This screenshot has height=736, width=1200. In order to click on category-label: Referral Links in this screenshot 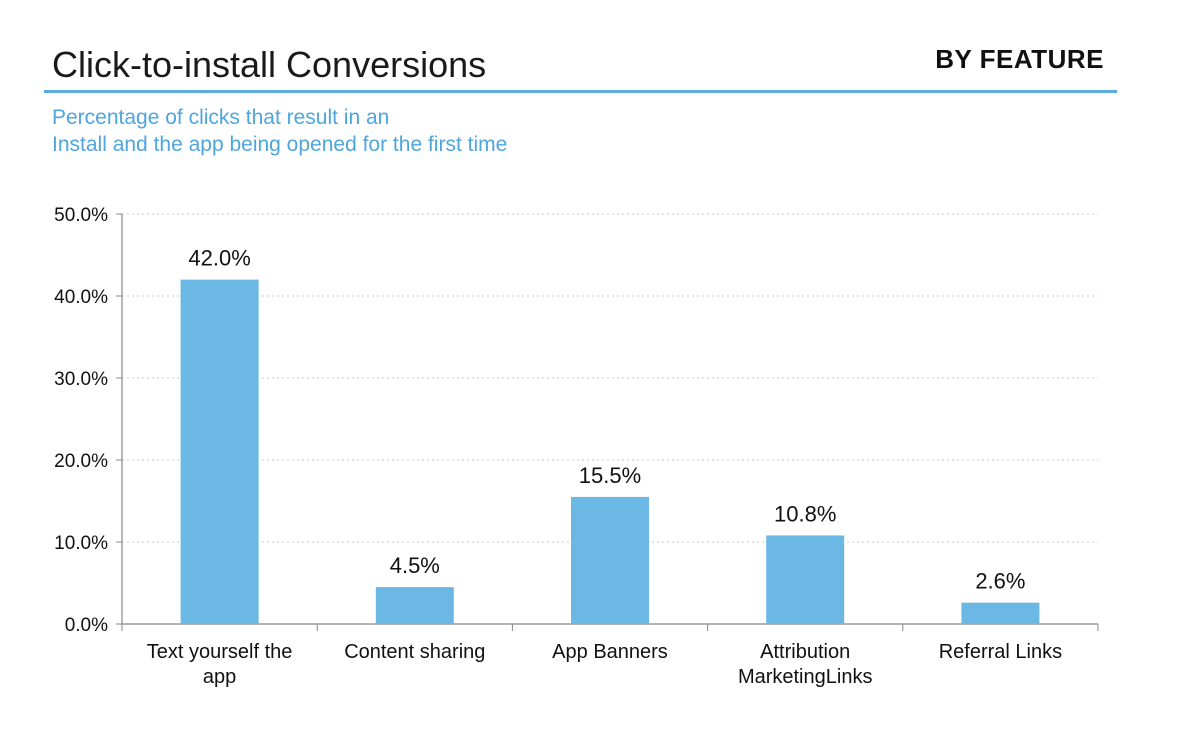, I will do `click(1000, 652)`.